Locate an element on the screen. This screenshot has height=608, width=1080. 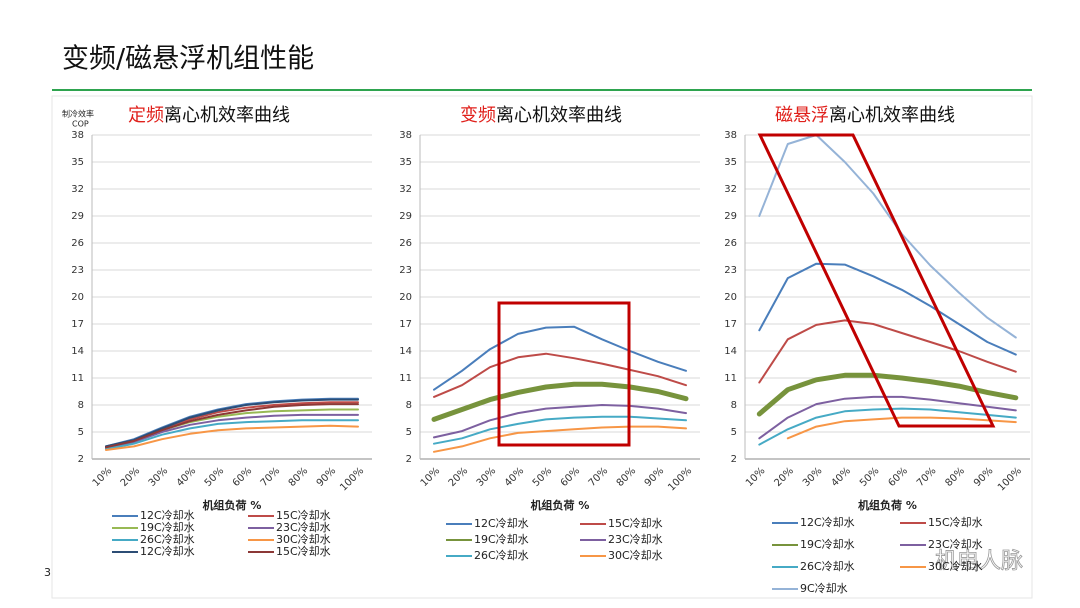
legend-label: 9C冷却水 is located at coordinates (824, 588).